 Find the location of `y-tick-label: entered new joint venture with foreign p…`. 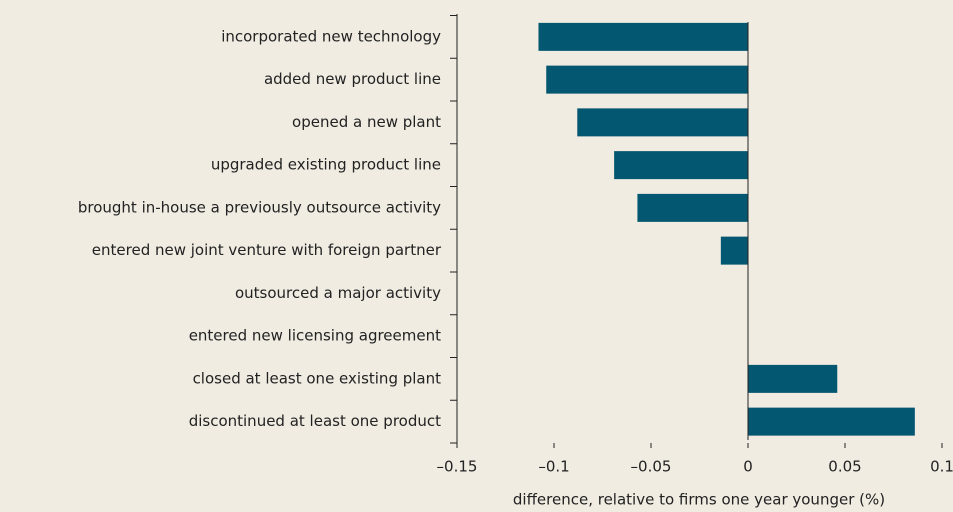

y-tick-label: entered new joint venture with foreign p… is located at coordinates (267, 250).